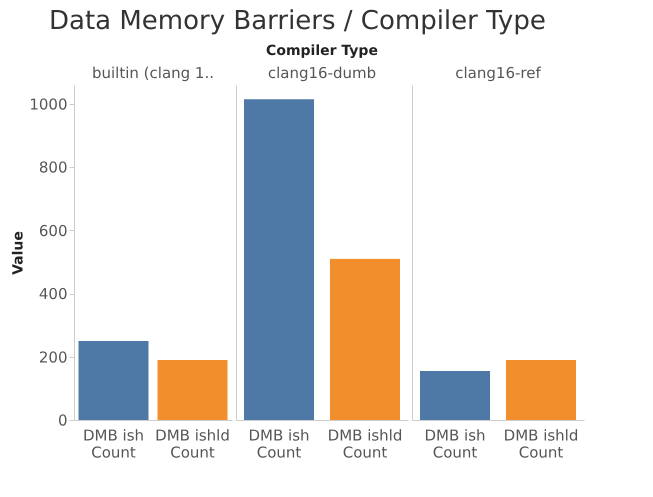 The height and width of the screenshot is (497, 653). Describe the element at coordinates (322, 51) in the screenshot. I see `chart-subtitle: Compiler Type` at that location.